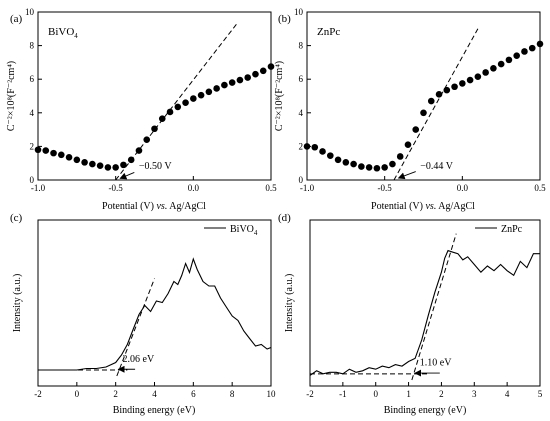  Describe the element at coordinates (16, 19) in the screenshot. I see `panel-a-label: (a)` at that location.